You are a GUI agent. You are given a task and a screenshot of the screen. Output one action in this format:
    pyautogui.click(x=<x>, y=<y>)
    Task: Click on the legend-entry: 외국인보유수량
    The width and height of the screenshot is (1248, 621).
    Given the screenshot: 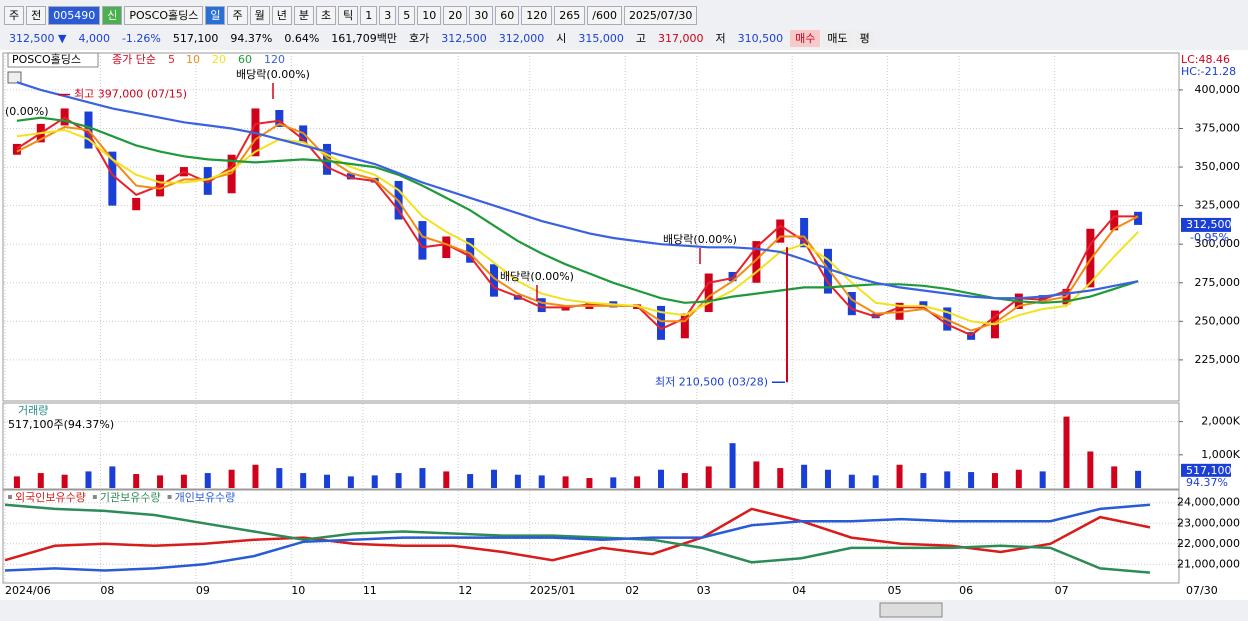 What is the action you would take?
    pyautogui.click(x=50, y=497)
    